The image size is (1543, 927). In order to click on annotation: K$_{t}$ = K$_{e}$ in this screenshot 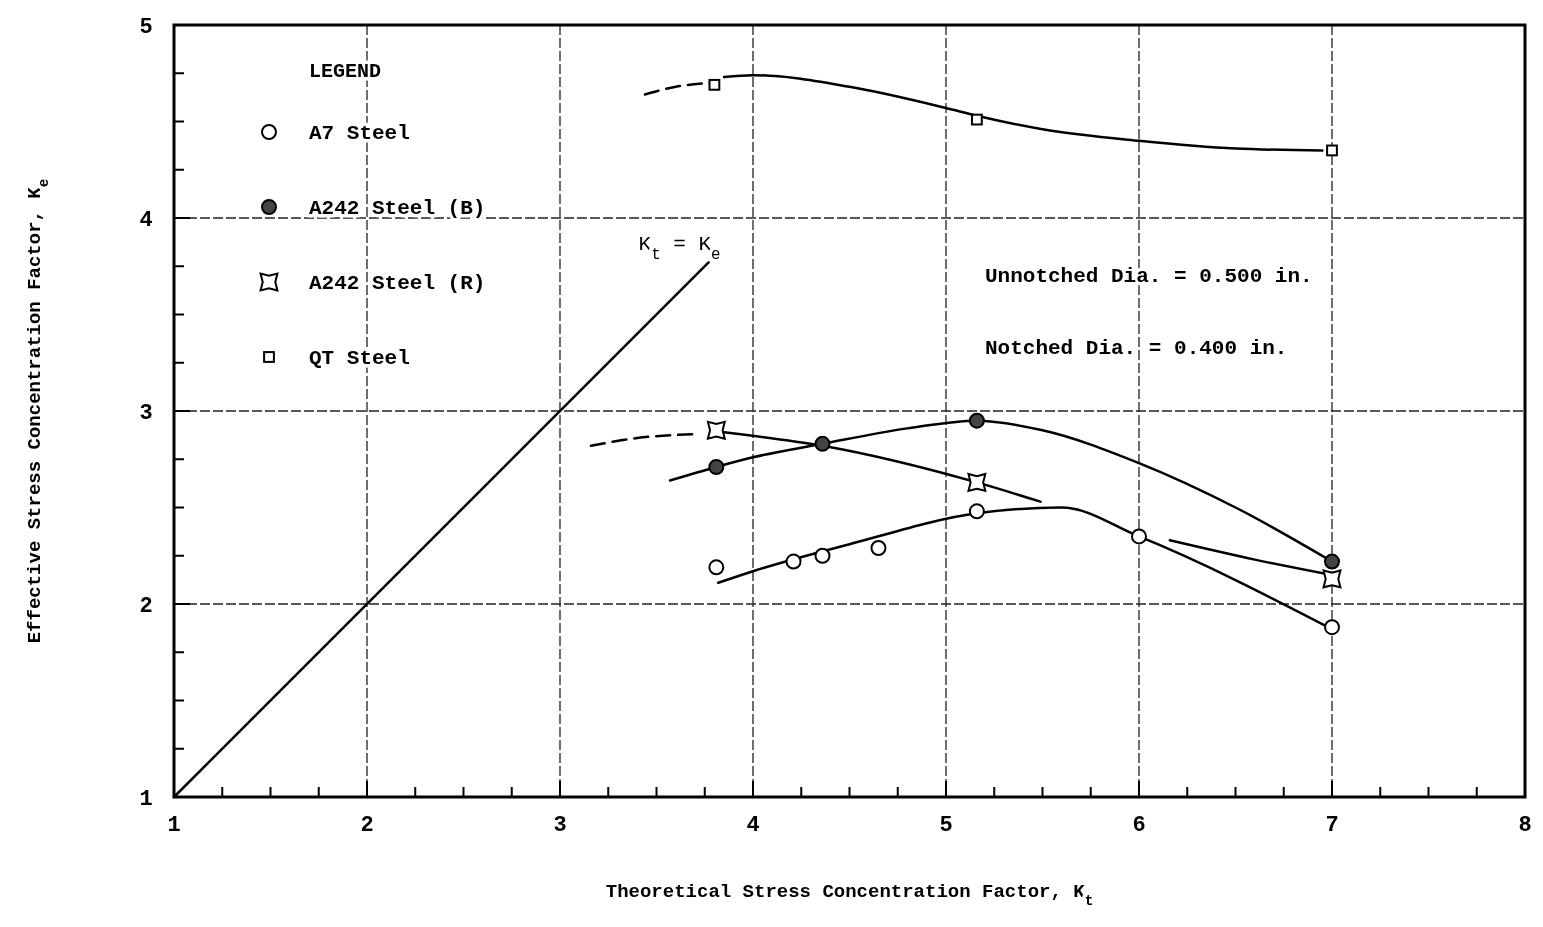, I will do `click(679, 249)`.